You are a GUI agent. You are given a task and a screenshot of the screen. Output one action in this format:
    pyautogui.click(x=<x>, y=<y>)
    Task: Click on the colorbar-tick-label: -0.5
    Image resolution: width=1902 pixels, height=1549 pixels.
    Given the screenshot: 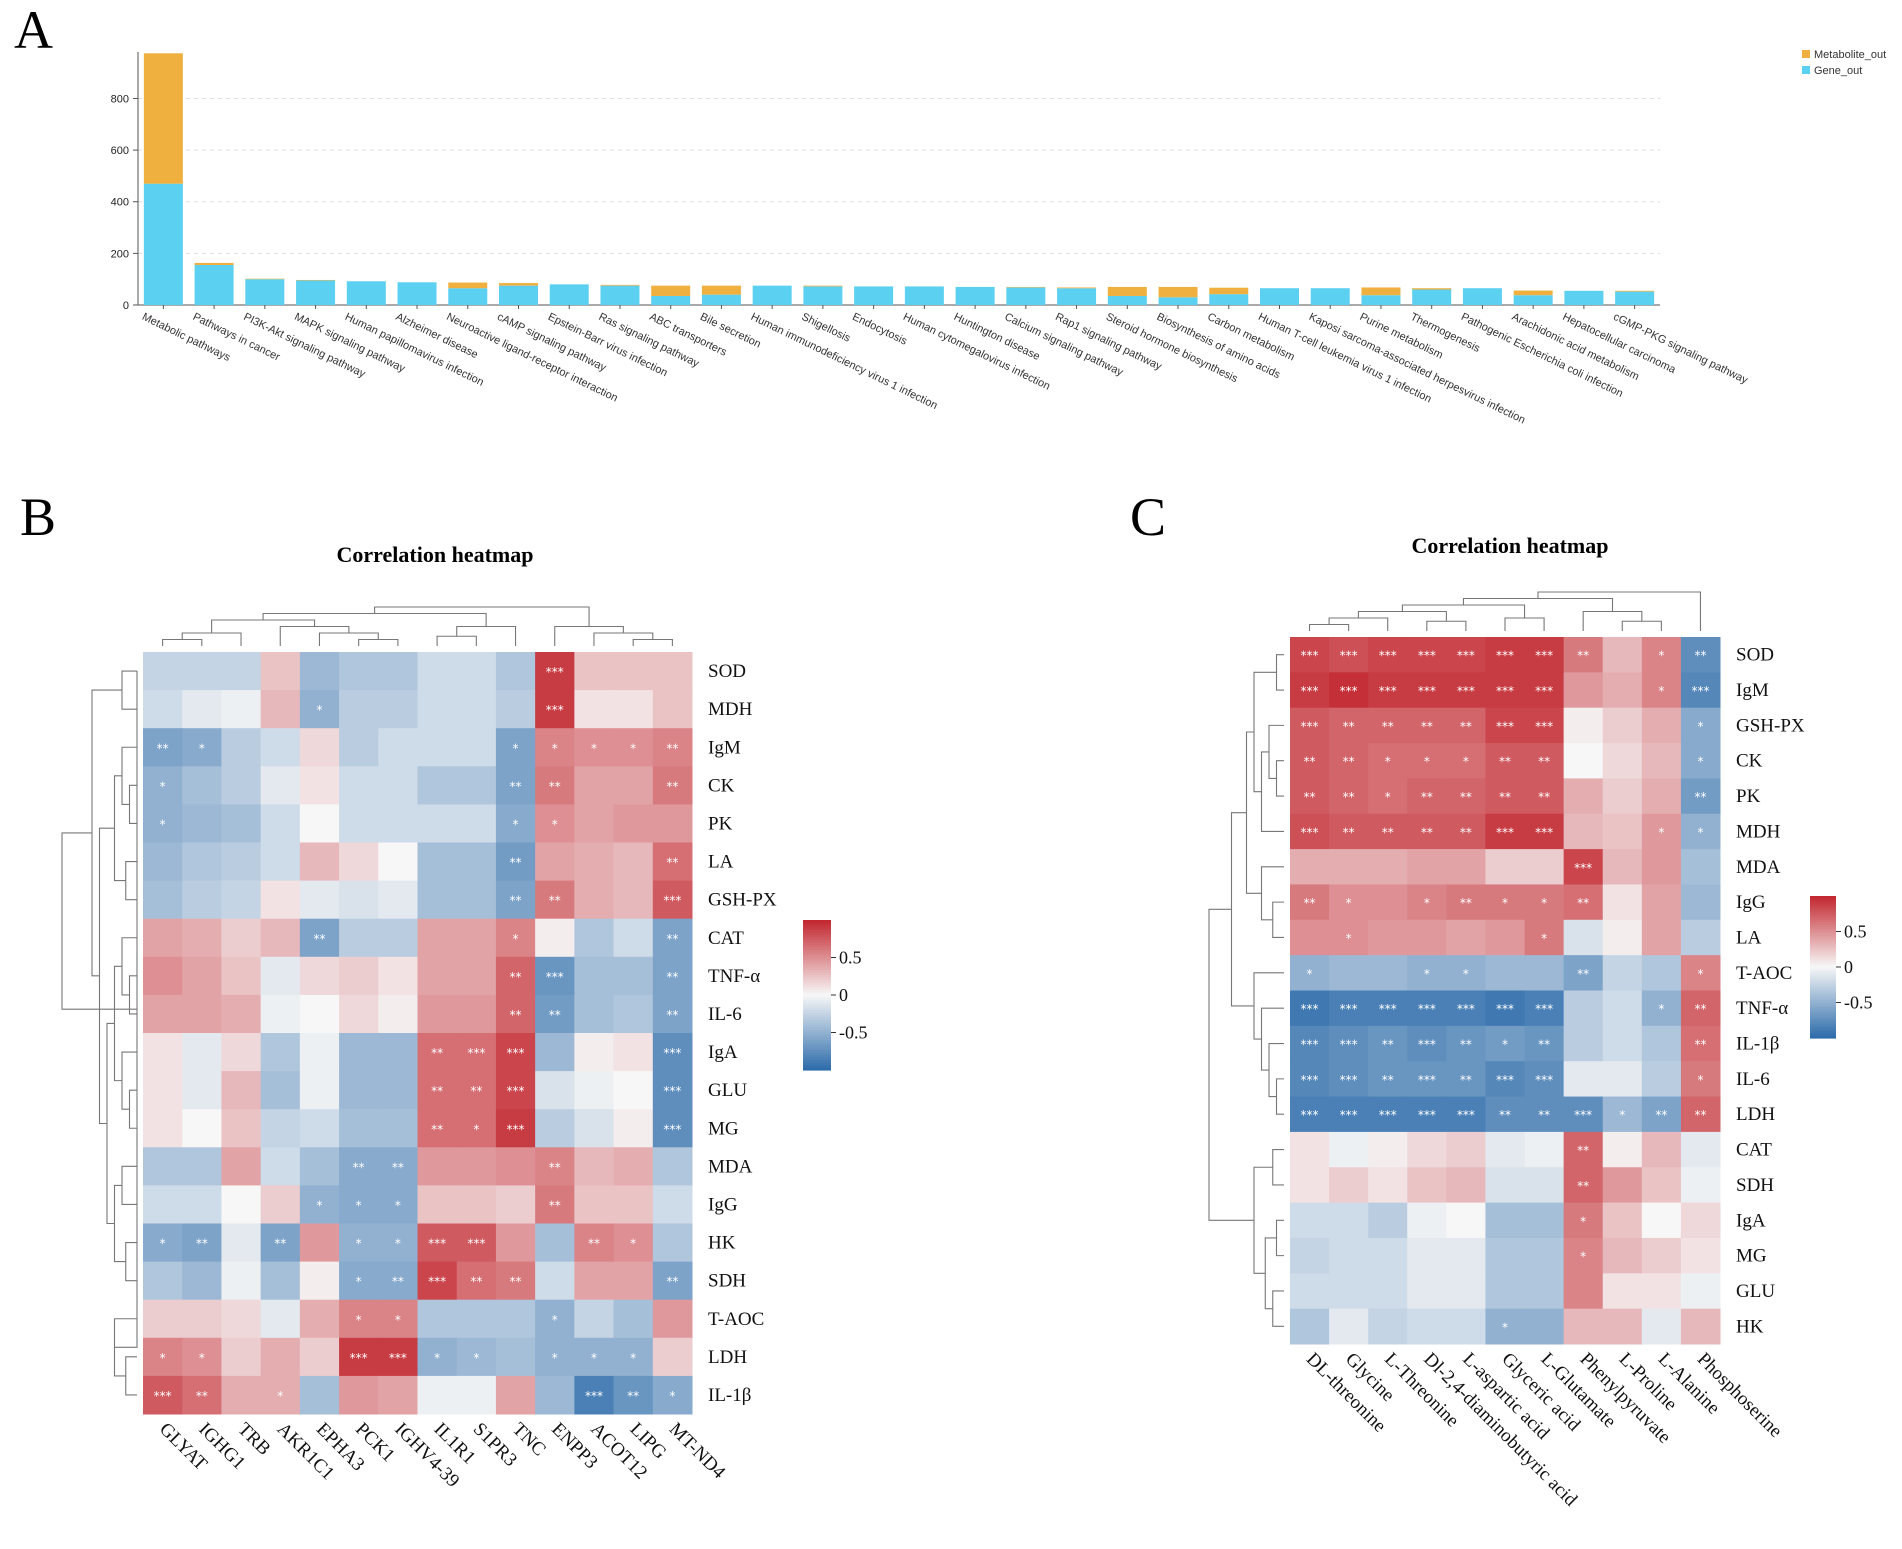 What is the action you would take?
    pyautogui.click(x=853, y=1033)
    